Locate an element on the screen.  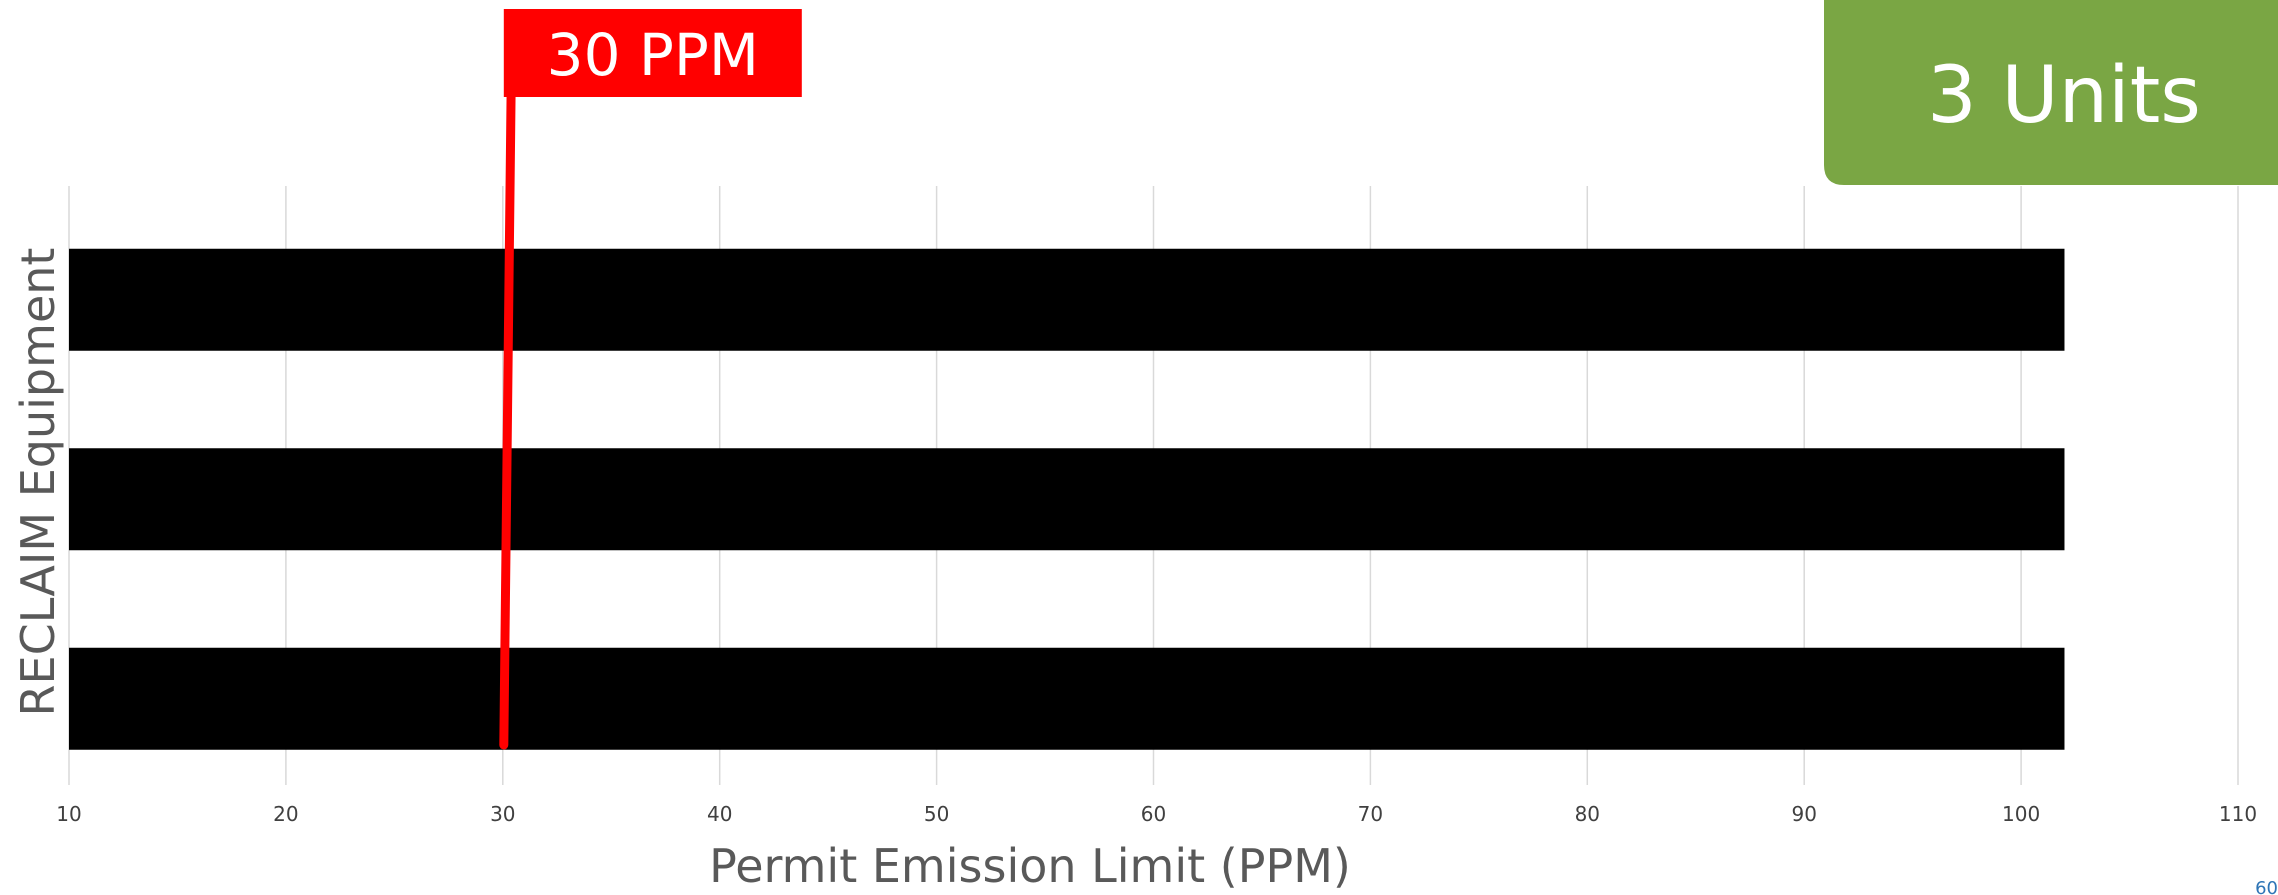
threshold-line is located at coordinates (508, 387).